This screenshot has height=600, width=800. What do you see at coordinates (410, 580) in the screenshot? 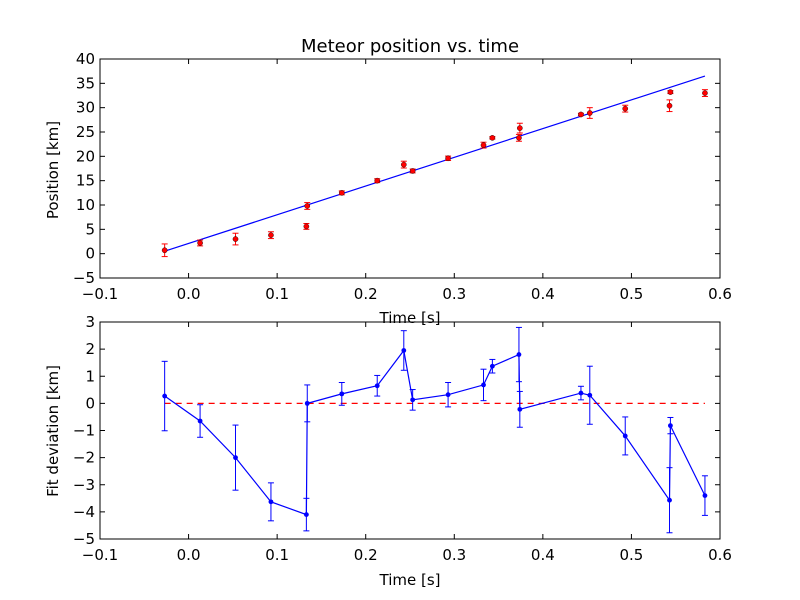
I see `bottom-x-axis-label: Time [s]` at bounding box center [410, 580].